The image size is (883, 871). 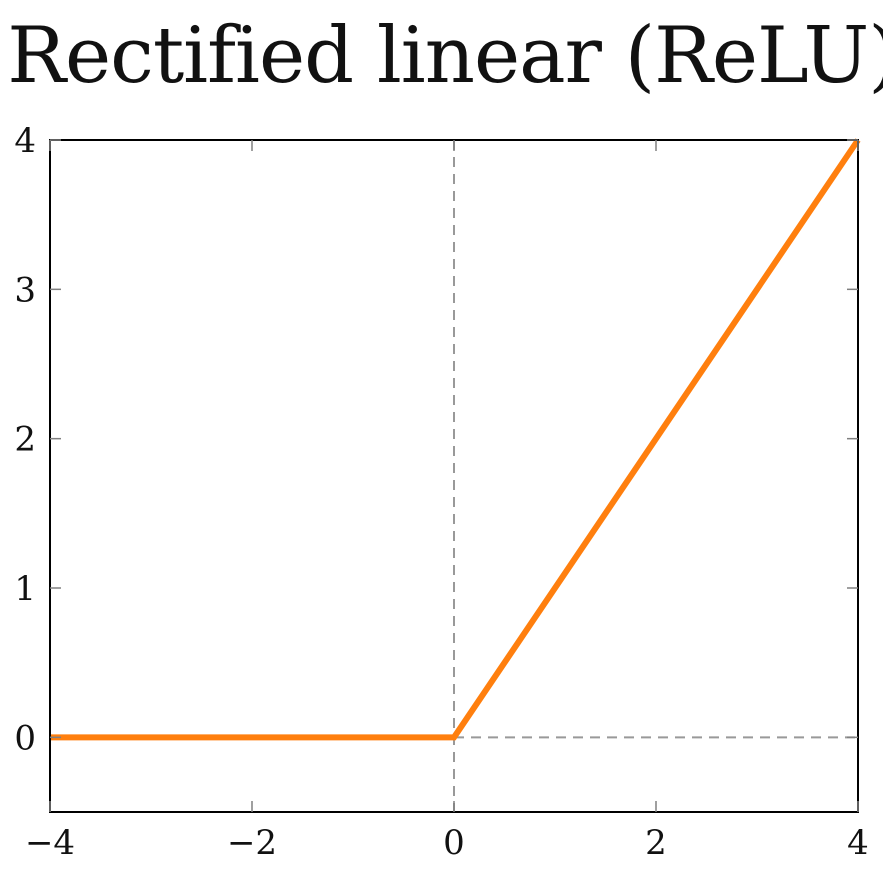 What do you see at coordinates (25, 738) in the screenshot?
I see `y-tick-label: 0` at bounding box center [25, 738].